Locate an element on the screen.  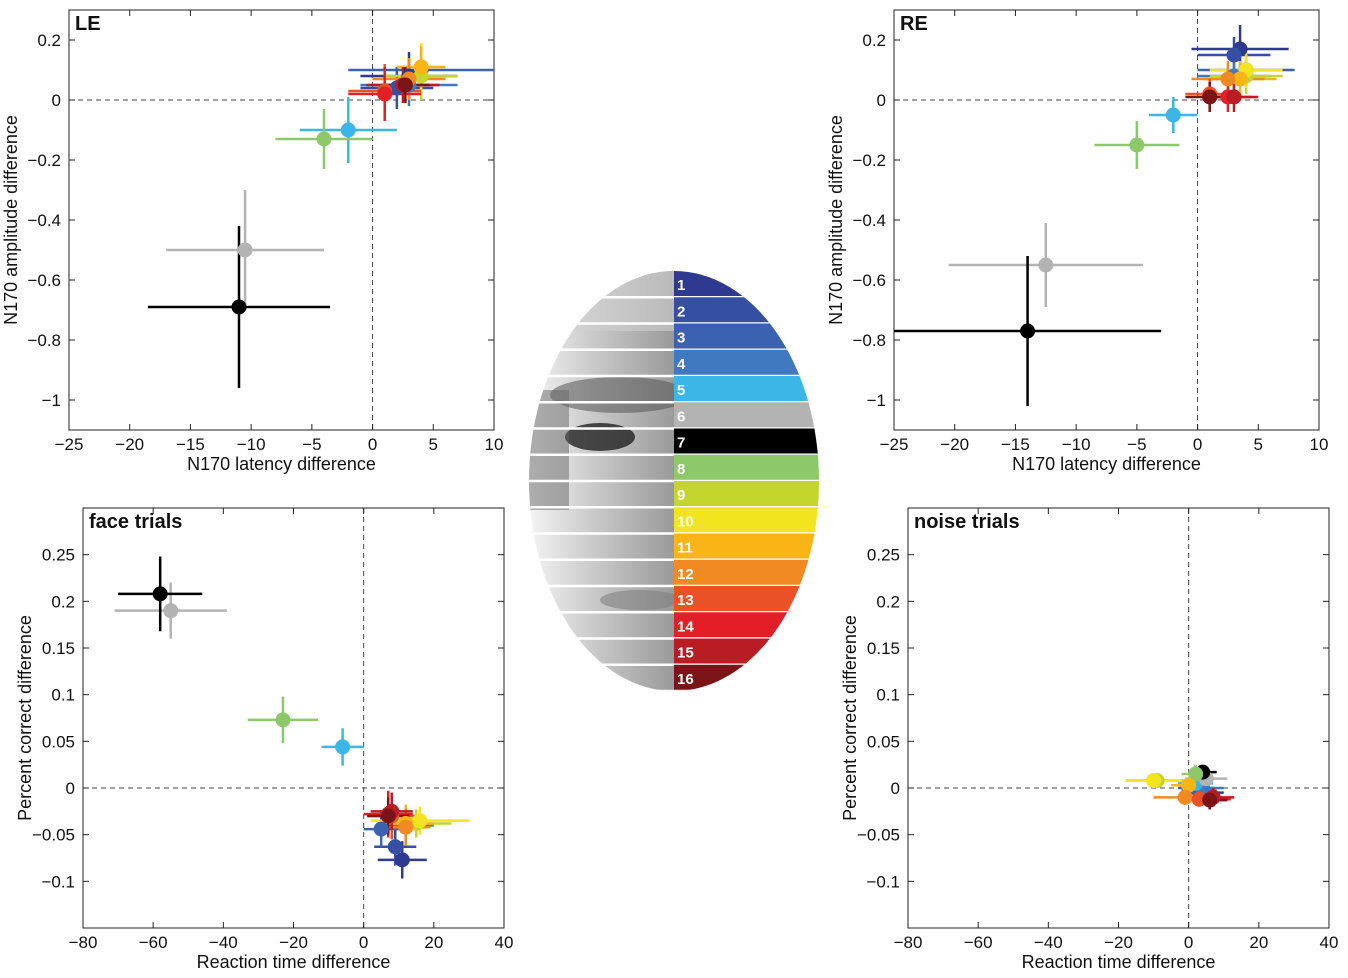
plot-title: noise trials is located at coordinates (967, 522).